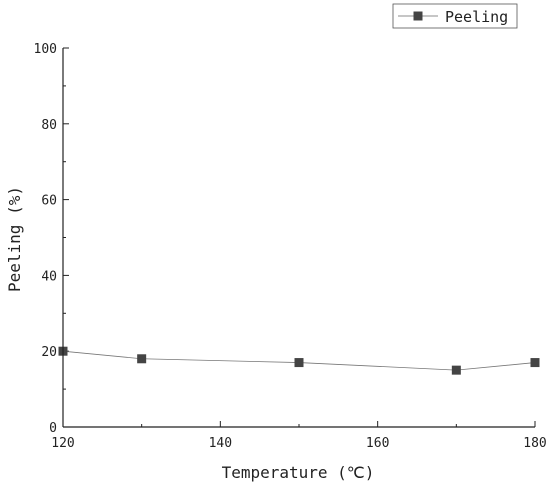 The height and width of the screenshot is (490, 550). Describe the element at coordinates (476, 17) in the screenshot. I see `legend-label: Peeling` at that location.